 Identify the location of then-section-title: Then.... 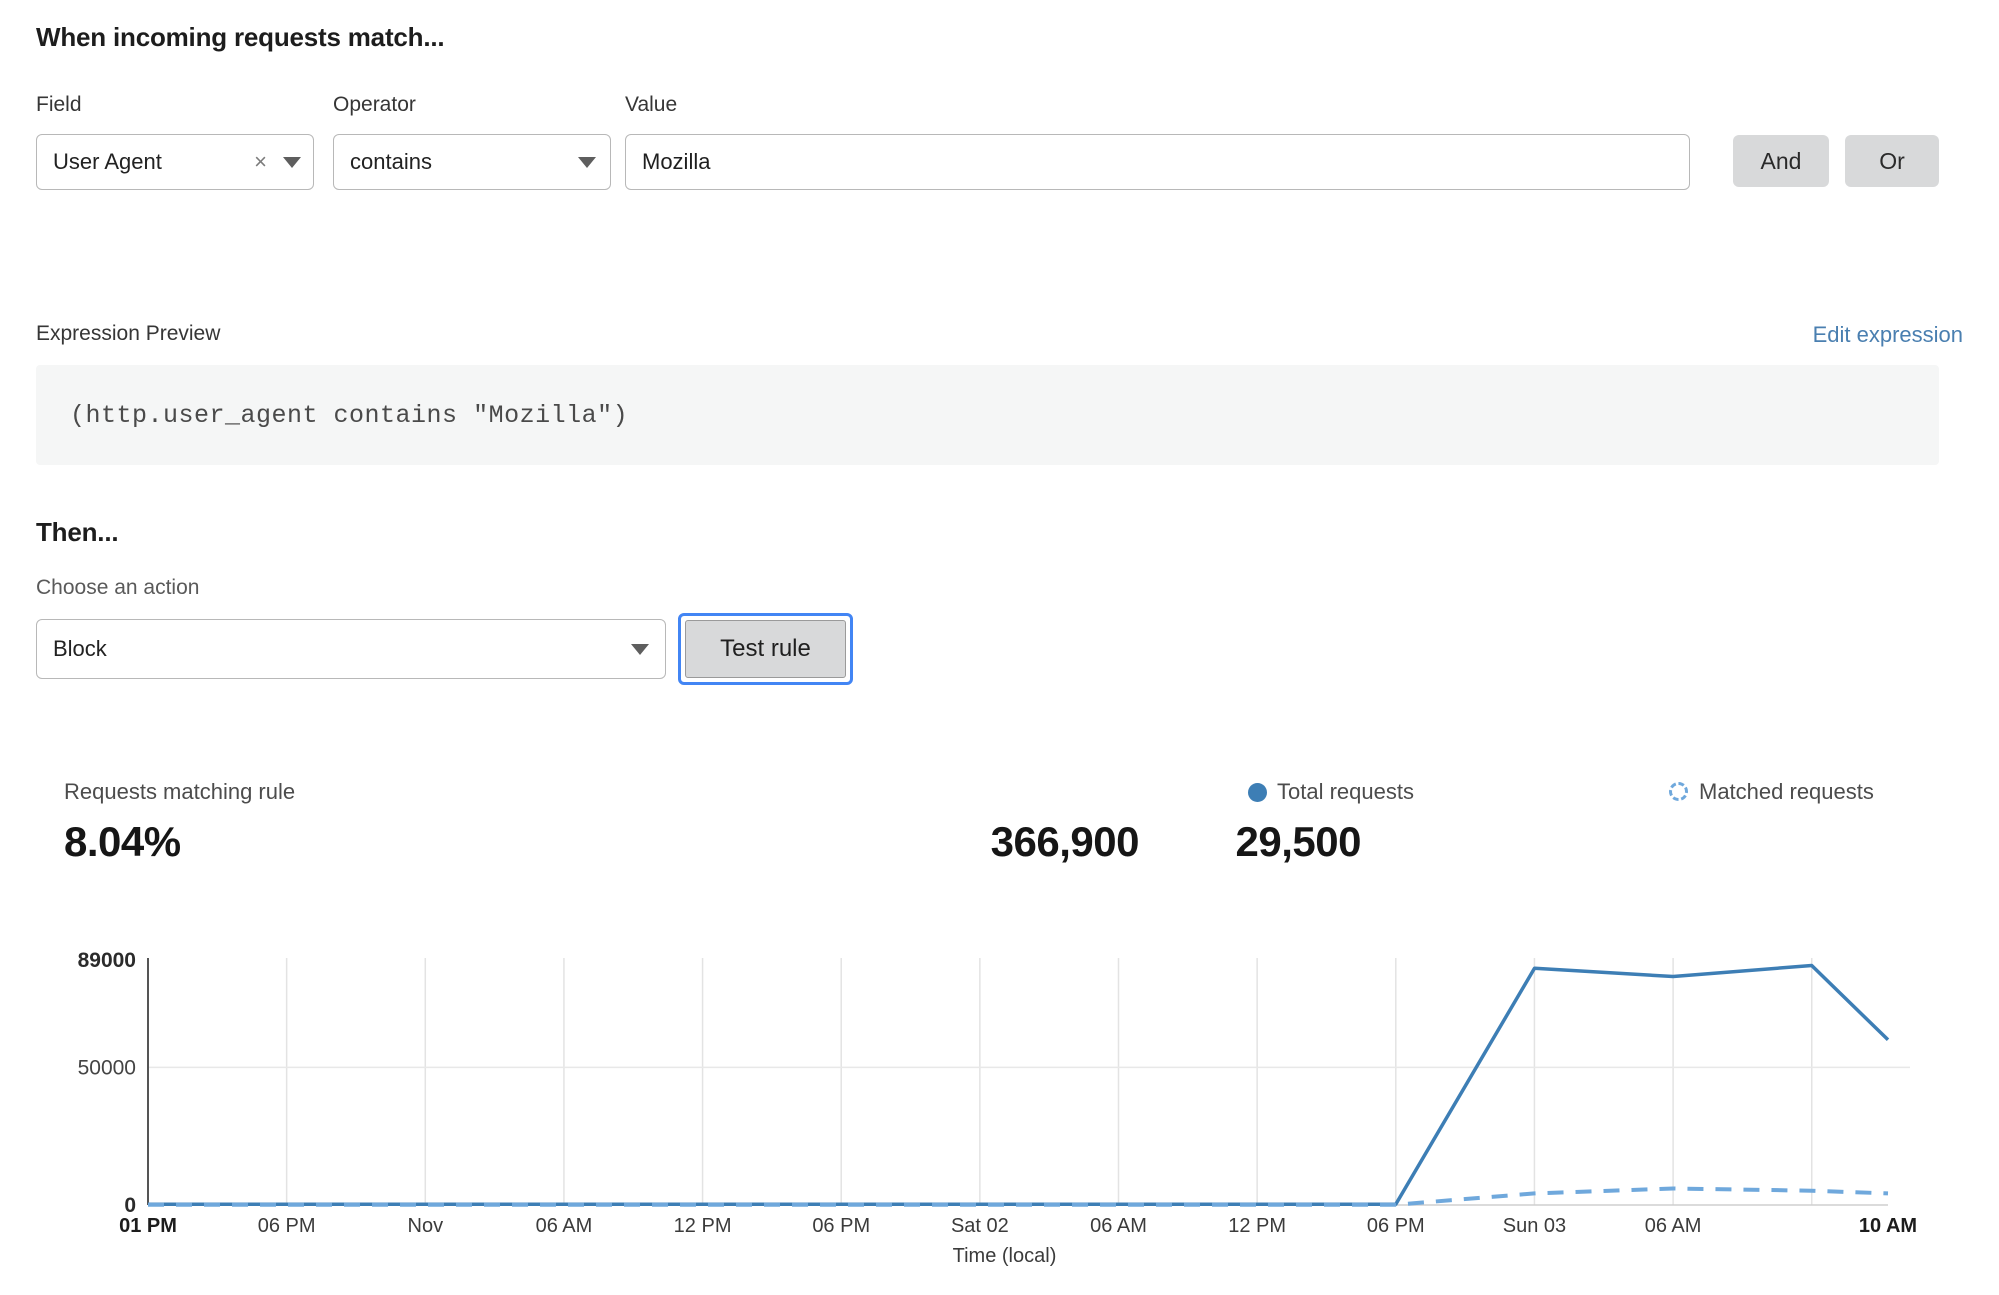
(77, 532).